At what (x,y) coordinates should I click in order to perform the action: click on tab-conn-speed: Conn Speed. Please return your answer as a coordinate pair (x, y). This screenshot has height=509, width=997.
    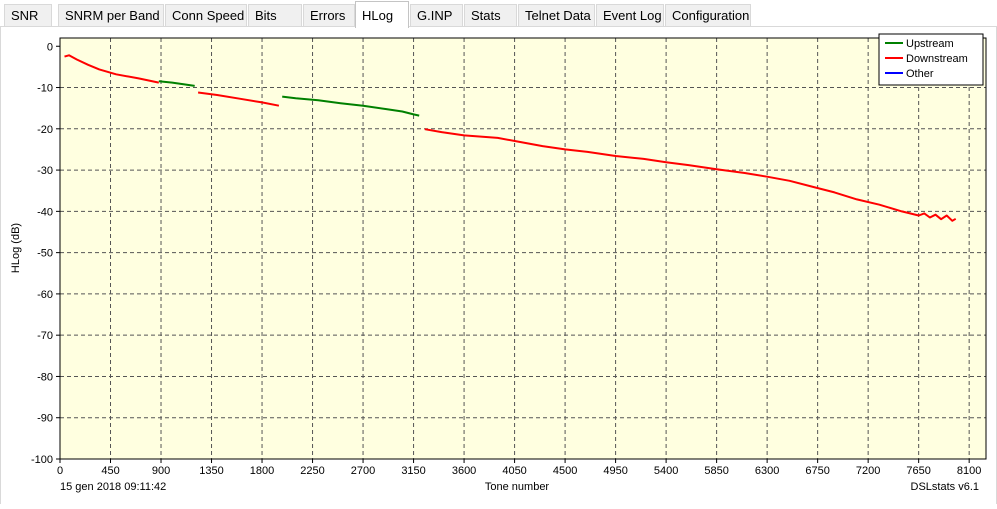
    Looking at the image, I should click on (206, 15).